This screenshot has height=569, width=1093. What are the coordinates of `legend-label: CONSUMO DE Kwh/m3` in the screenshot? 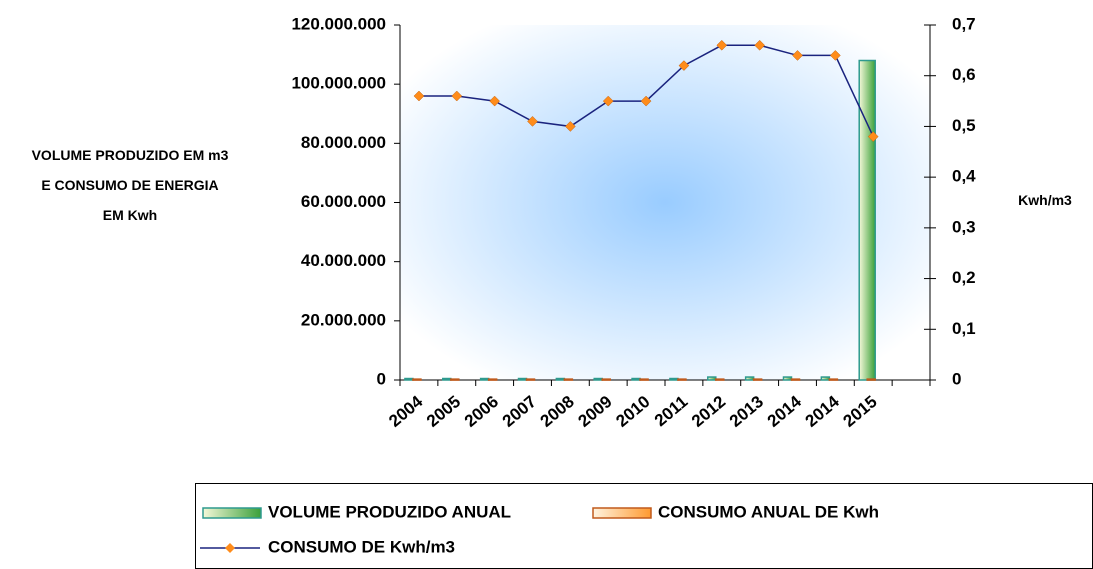 It's located at (361, 546).